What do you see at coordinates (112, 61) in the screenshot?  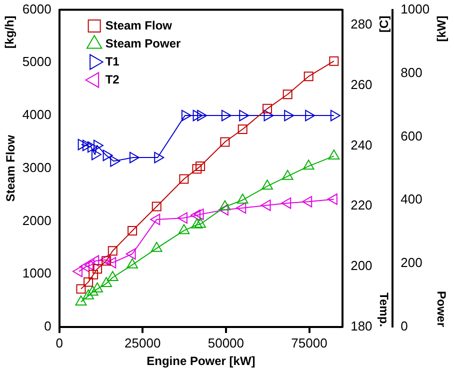 I see `legend-label: T1` at bounding box center [112, 61].